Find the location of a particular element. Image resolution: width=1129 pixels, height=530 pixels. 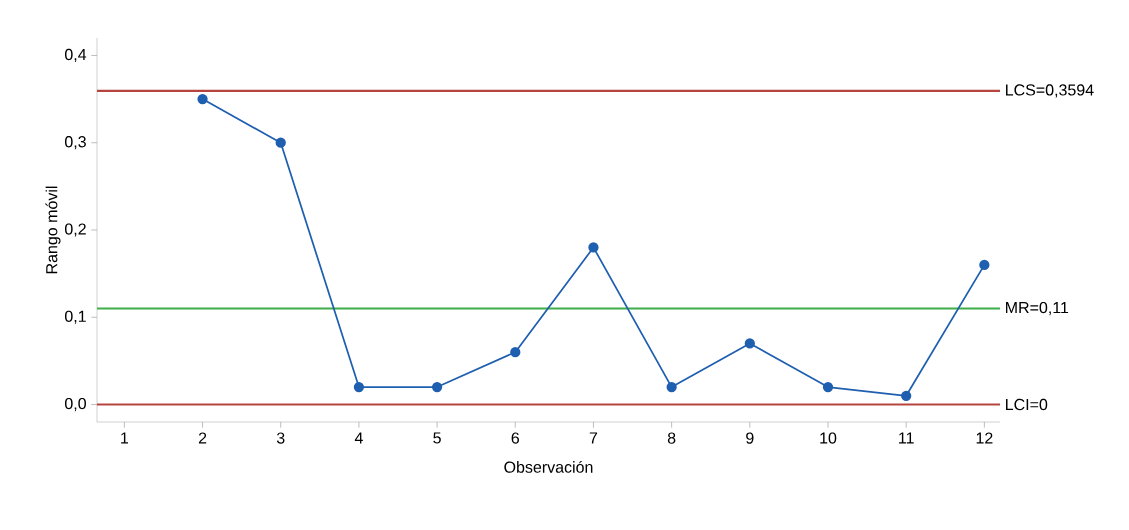

x-tick-label: 11 is located at coordinates (906, 438).